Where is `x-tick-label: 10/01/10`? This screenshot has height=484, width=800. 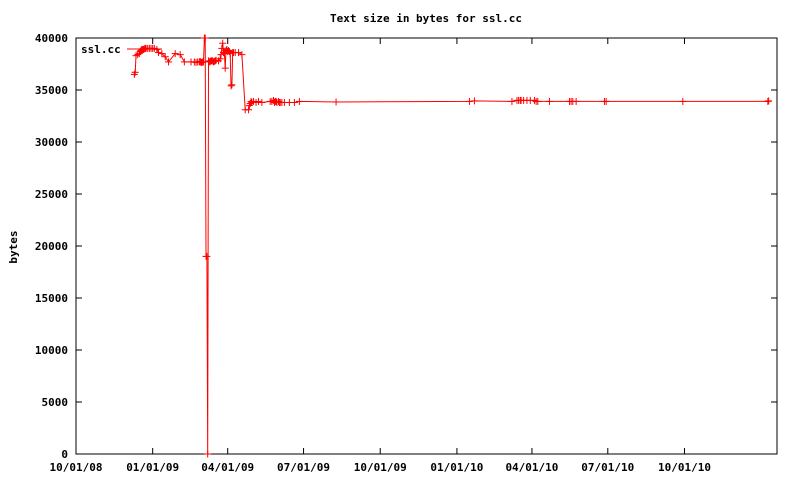
x-tick-label: 10/01/10 is located at coordinates (684, 467).